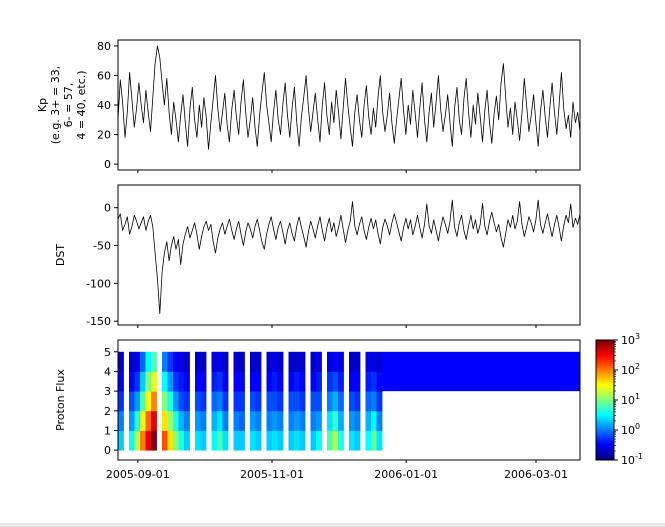 The height and width of the screenshot is (527, 665). What do you see at coordinates (107, 352) in the screenshot?
I see `svg-text: 5` at bounding box center [107, 352].